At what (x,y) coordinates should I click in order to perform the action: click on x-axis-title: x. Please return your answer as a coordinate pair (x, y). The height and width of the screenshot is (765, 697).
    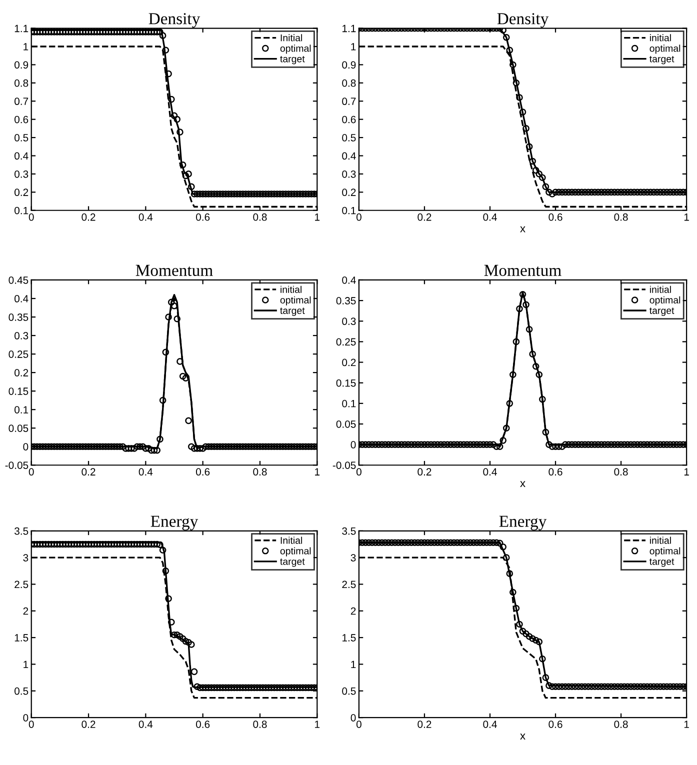
    Looking at the image, I should click on (523, 484).